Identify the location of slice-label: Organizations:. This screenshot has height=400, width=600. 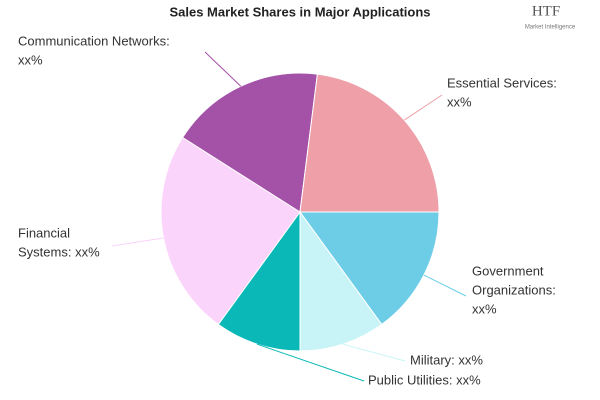
(514, 289).